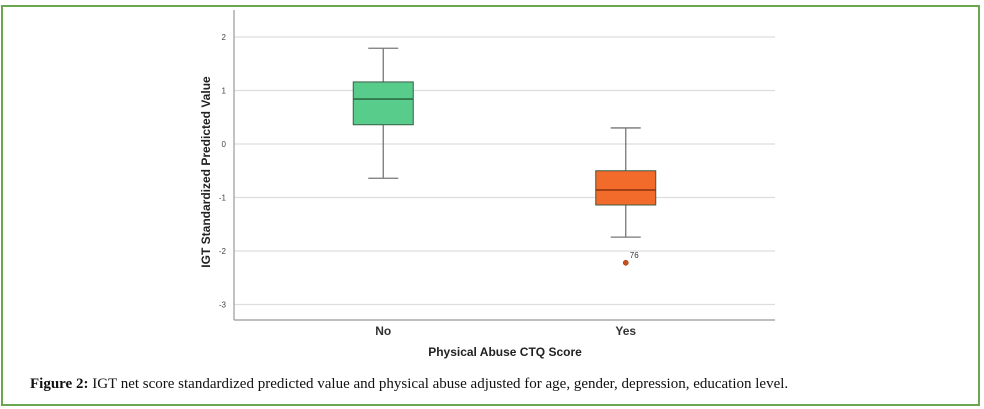  I want to click on box-no, so click(383, 113).